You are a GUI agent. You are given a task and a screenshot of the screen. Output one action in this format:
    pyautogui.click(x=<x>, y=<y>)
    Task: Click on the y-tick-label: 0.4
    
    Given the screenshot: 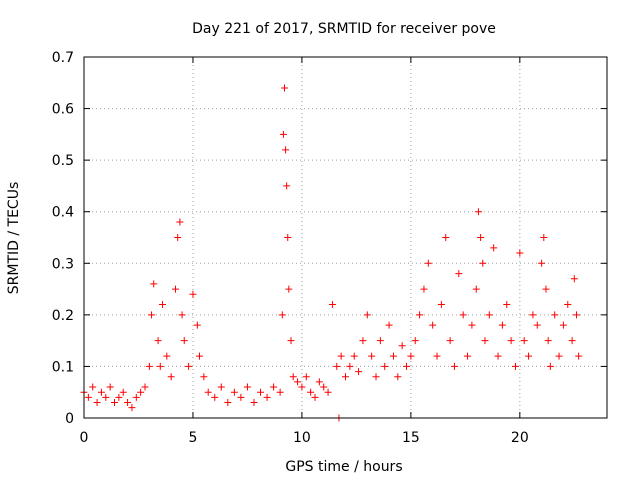 What is the action you would take?
    pyautogui.click(x=63, y=213)
    